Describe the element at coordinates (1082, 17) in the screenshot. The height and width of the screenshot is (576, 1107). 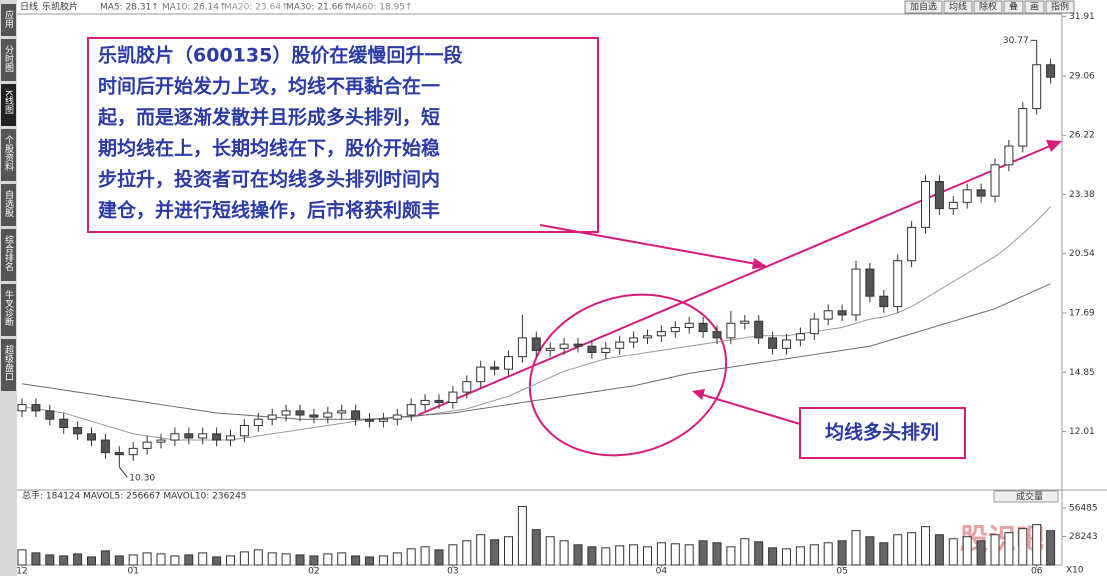
I see `y-tick-label: 31.91` at that location.